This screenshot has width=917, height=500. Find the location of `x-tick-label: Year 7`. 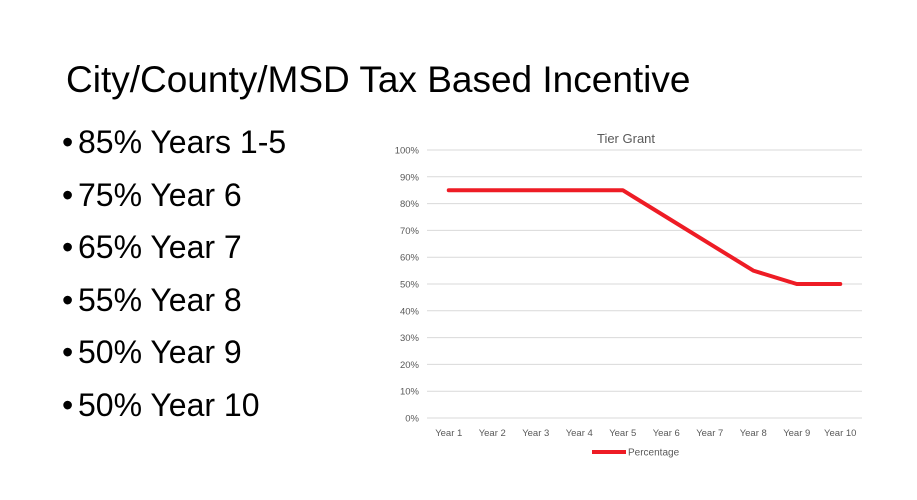

x-tick-label: Year 7 is located at coordinates (709, 433).